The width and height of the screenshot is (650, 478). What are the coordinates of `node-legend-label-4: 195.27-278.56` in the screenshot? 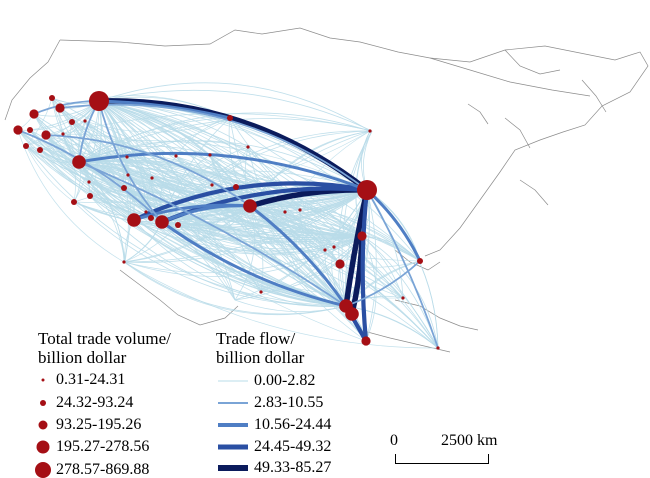 It's located at (103, 446).